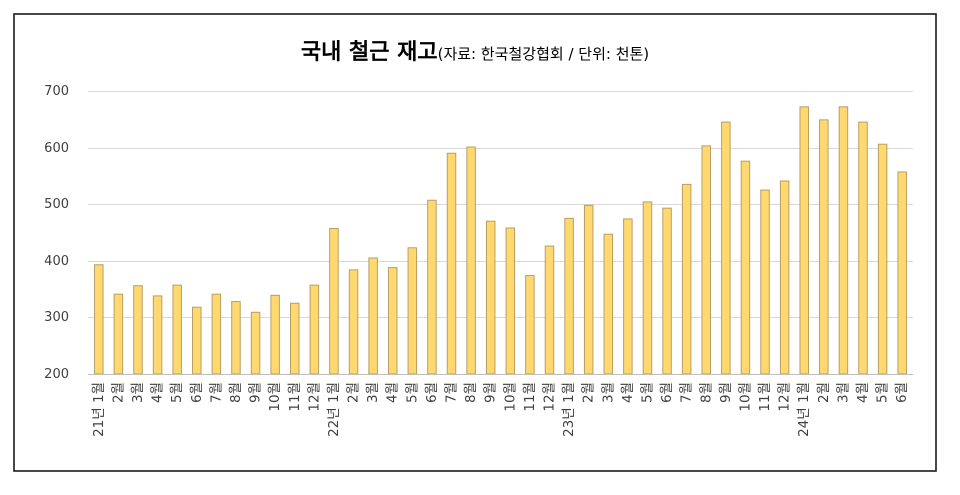 This screenshot has height=495, width=960. I want to click on y-tick-label: 500, so click(56, 204).